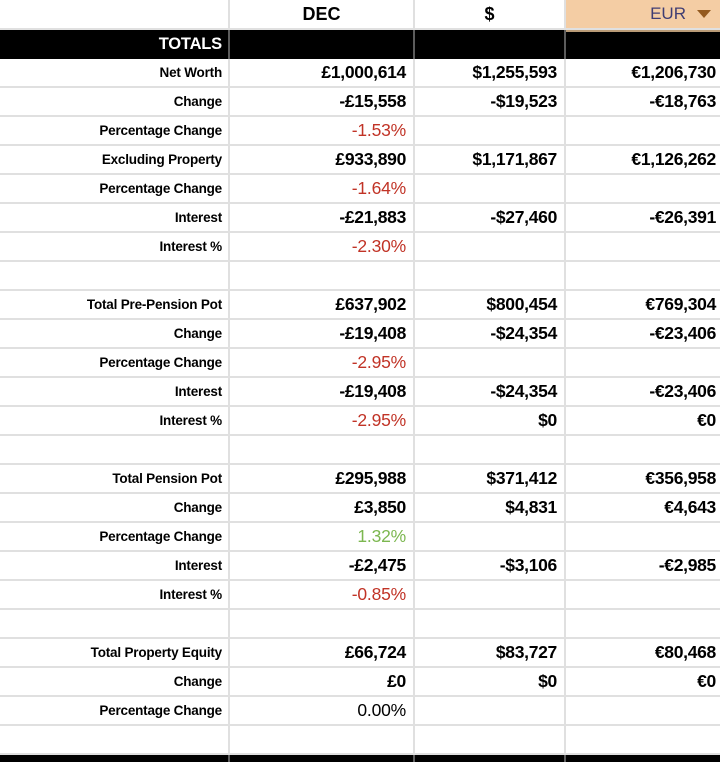 The height and width of the screenshot is (762, 720). What do you see at coordinates (490, 14) in the screenshot?
I see `header-cell-usd: $` at bounding box center [490, 14].